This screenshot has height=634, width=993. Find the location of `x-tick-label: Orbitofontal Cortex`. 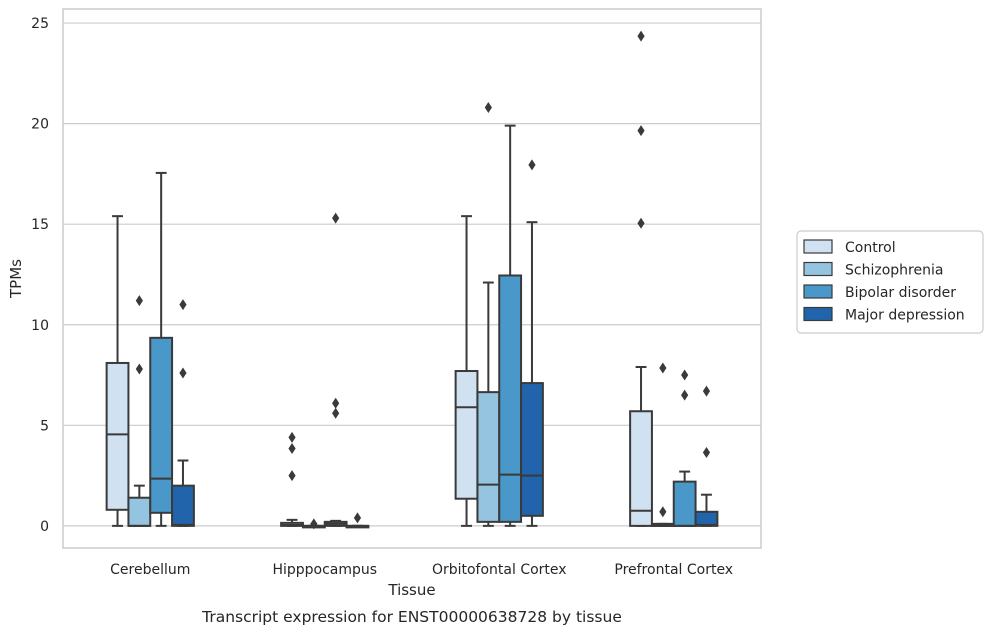

x-tick-label: Orbitofontal Cortex is located at coordinates (499, 570).